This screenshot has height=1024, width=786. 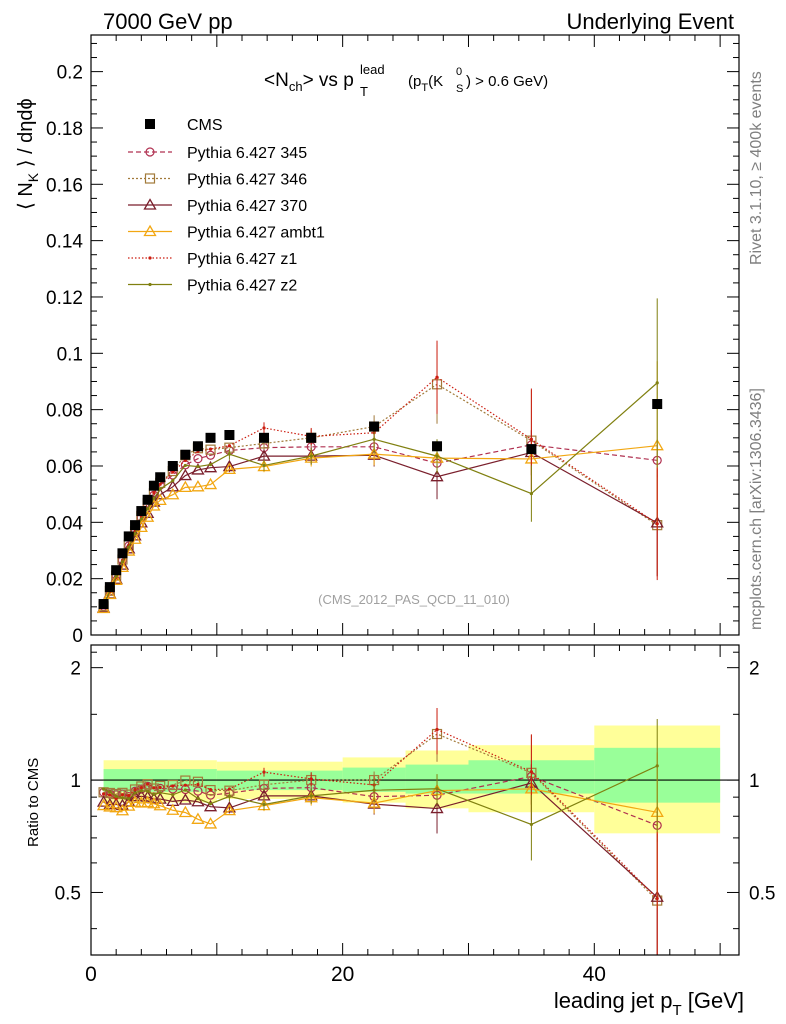 I want to click on y-tick-label: 0.06, so click(x=64, y=467).